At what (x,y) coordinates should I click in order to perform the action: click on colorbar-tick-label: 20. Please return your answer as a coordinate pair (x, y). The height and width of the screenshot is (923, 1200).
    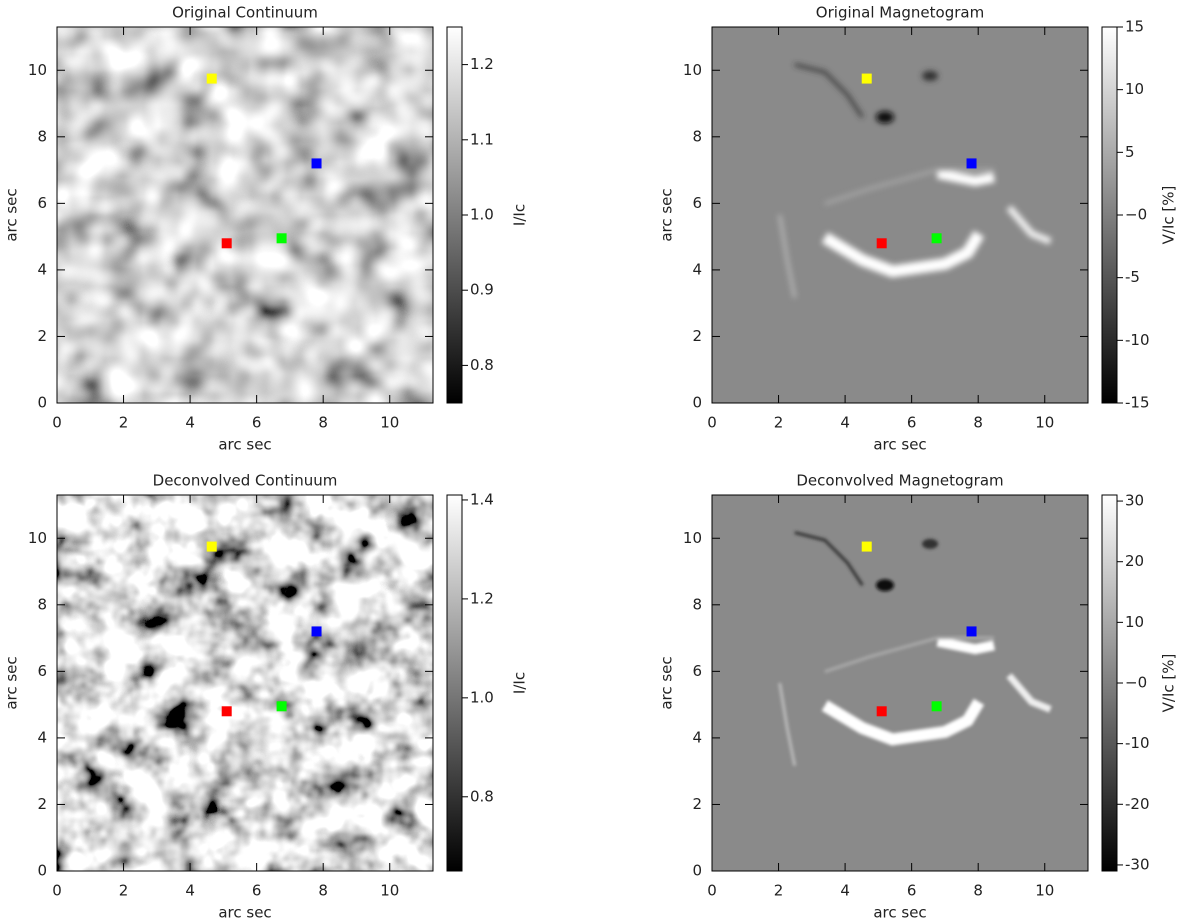
    Looking at the image, I should click on (1134, 561).